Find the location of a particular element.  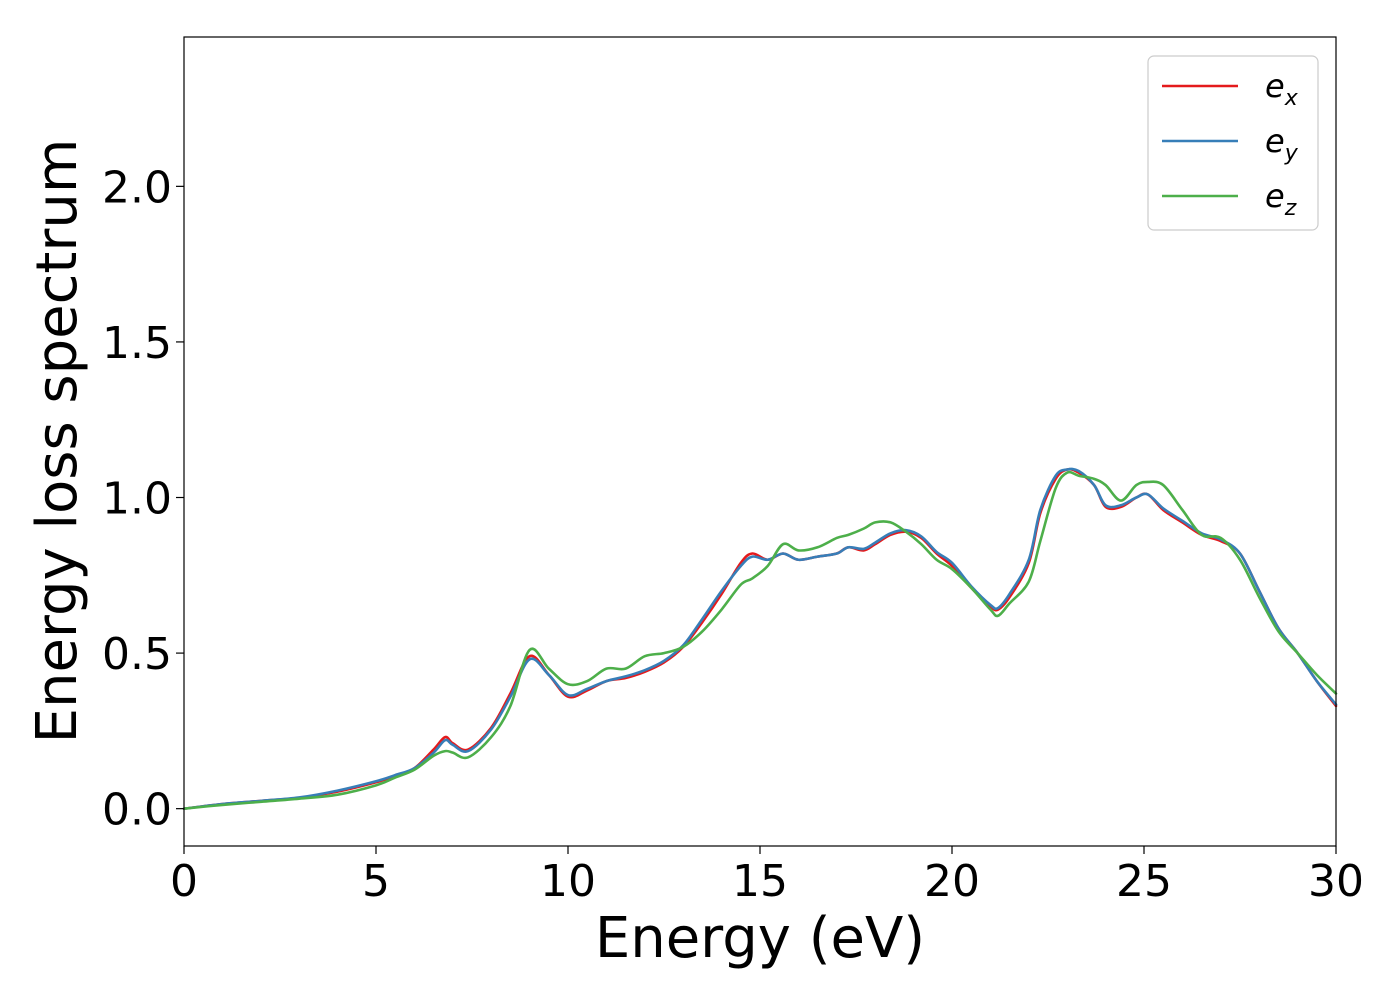

y-axis-label: Energy loss spectrum is located at coordinates (57, 441).